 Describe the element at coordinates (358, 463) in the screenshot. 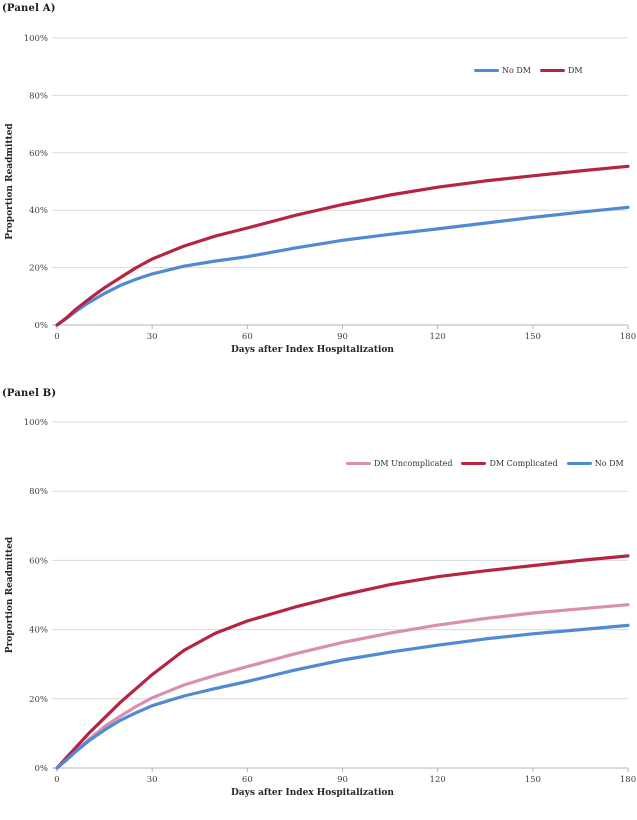

I see `legend-swatch-dm-uncomplicated` at that location.